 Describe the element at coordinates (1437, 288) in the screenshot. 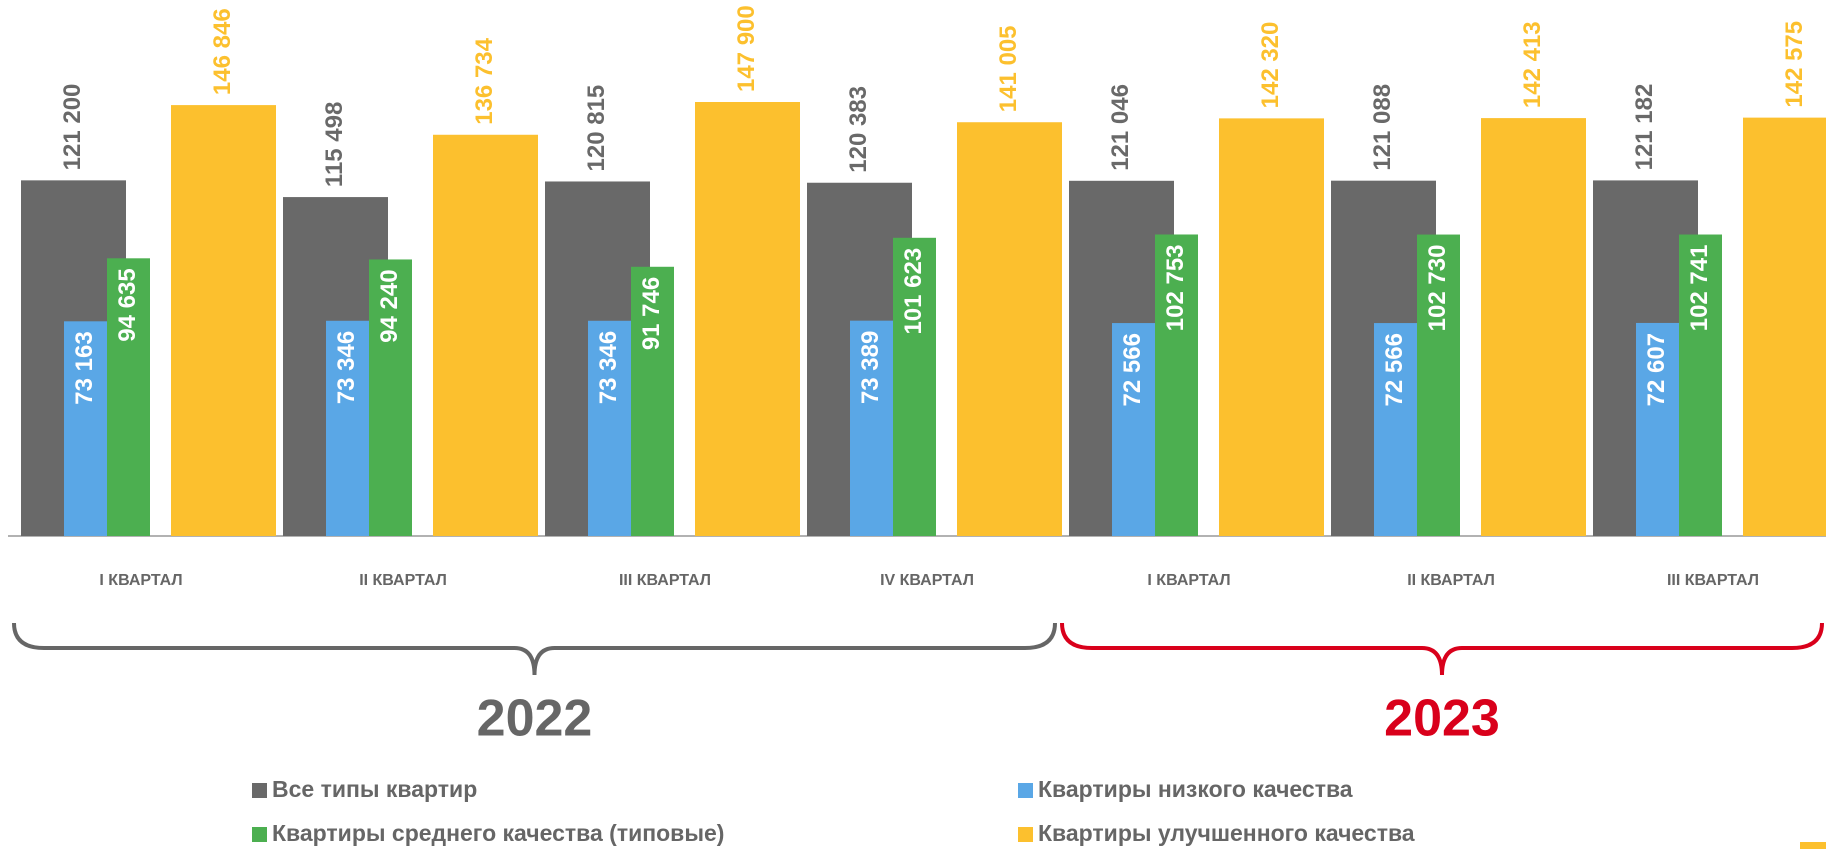

I see `value-label: 102 730` at that location.